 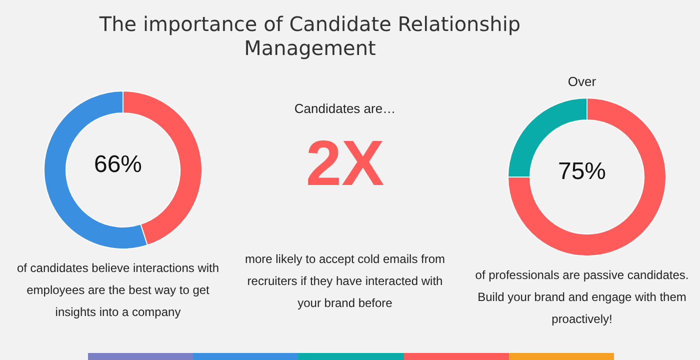 What do you see at coordinates (582, 297) in the screenshot?
I see `text: of professionals are passive candidates. Build your brand and engage with them proactively!` at bounding box center [582, 297].